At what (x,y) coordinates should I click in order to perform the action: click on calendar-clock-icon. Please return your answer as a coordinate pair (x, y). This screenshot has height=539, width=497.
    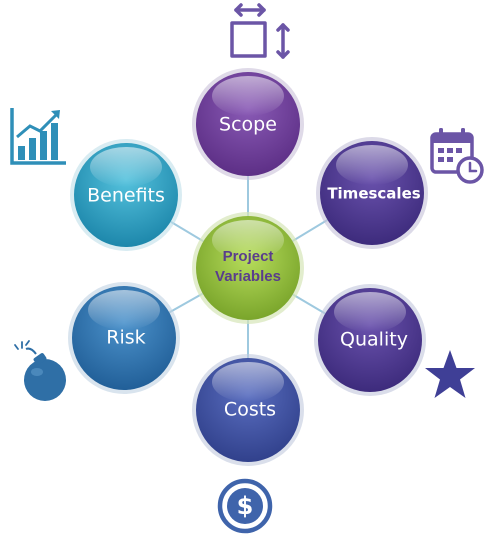
    Looking at the image, I should click on (457, 156).